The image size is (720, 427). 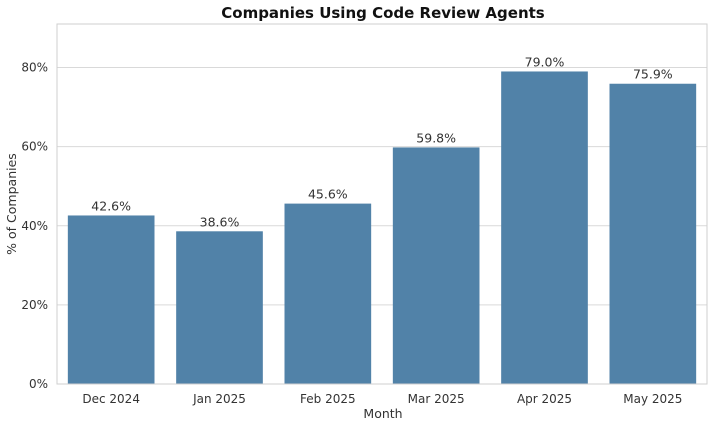 What do you see at coordinates (111, 399) in the screenshot?
I see `x-tick-label: Dec 2024` at bounding box center [111, 399].